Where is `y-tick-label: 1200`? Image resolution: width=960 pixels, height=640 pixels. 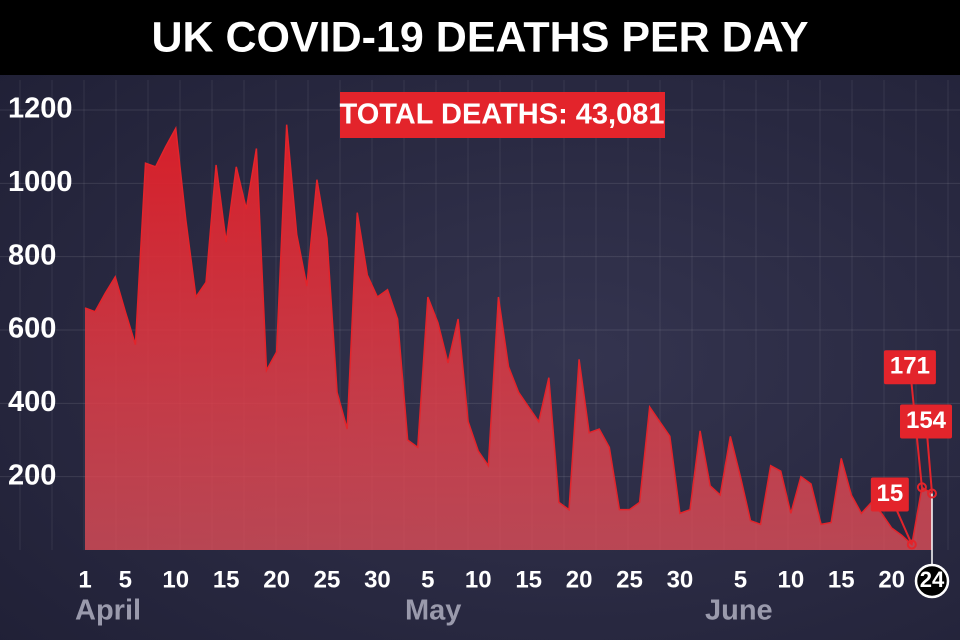 y-tick-label: 1200 is located at coordinates (40, 109).